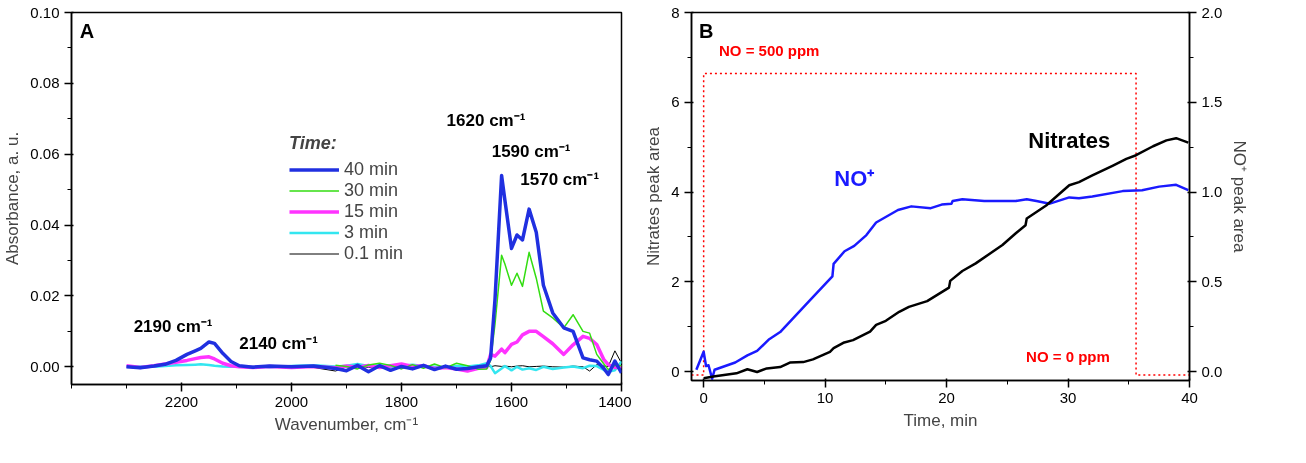 This screenshot has width=1306, height=463. Describe the element at coordinates (511, 401) in the screenshot. I see `x-tick-label: 1600` at that location.